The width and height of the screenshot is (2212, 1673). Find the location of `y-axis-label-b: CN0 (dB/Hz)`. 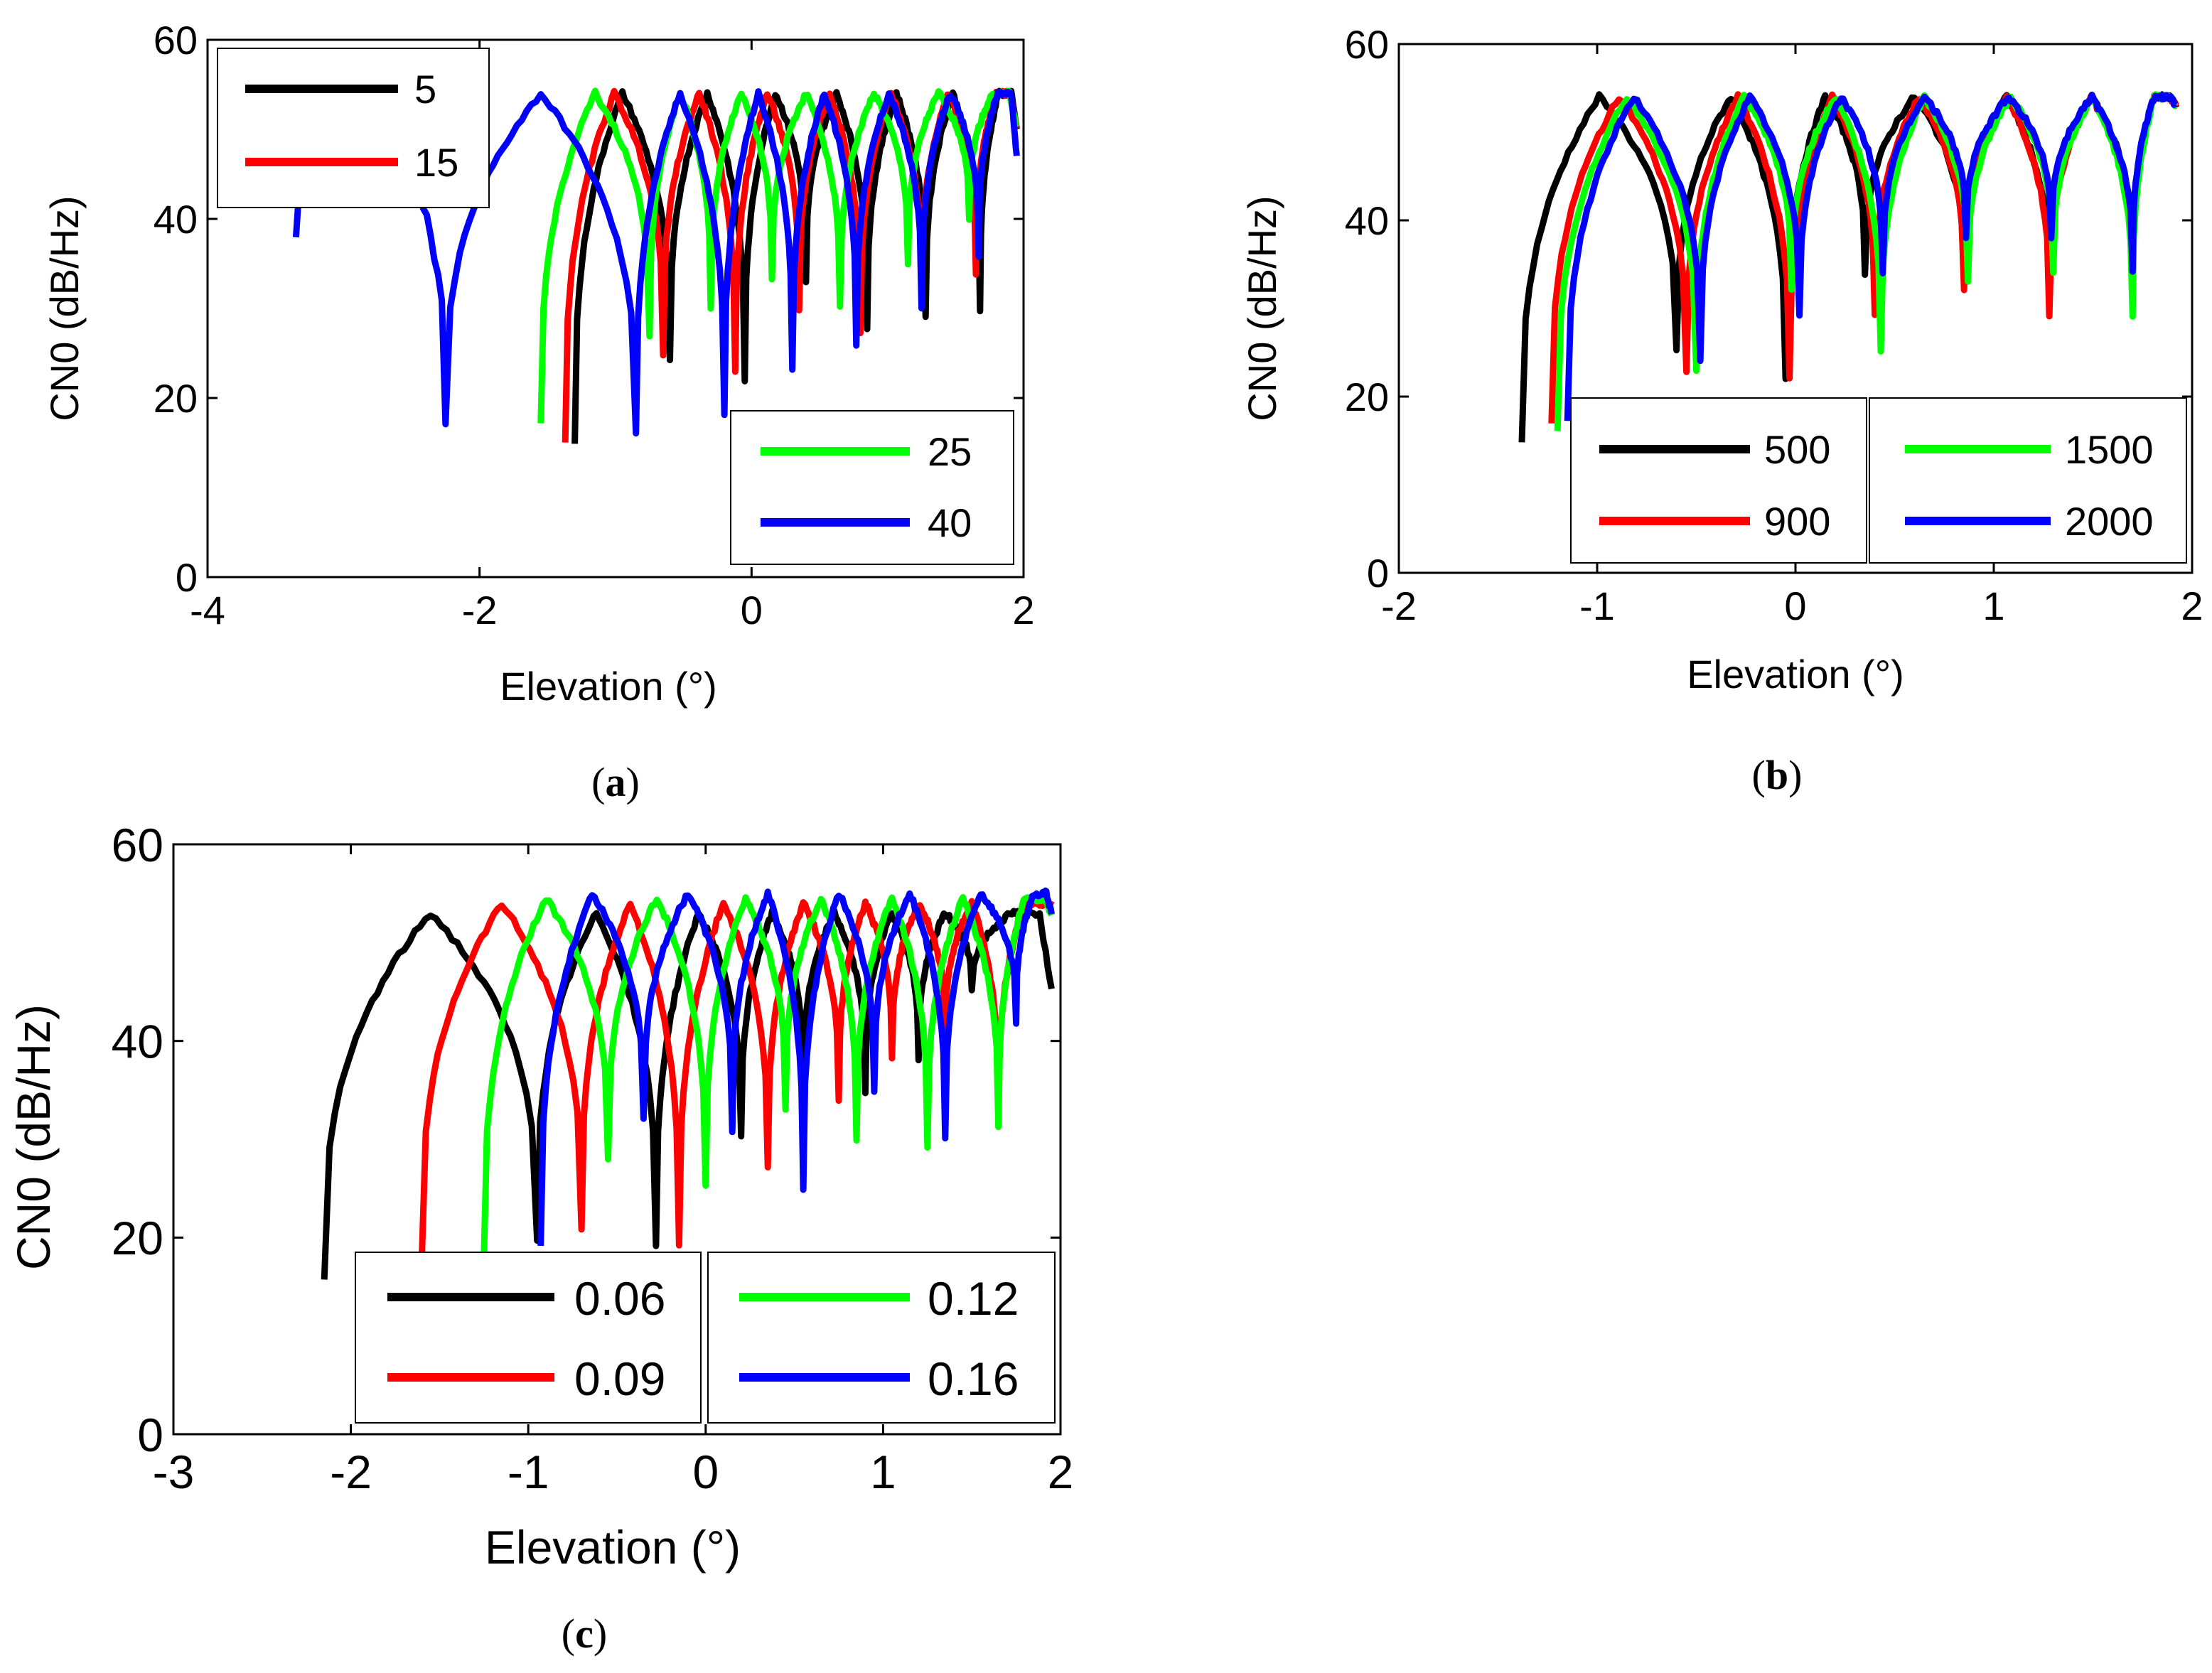

y-axis-label-b: CN0 (dB/Hz) is located at coordinates (1262, 308).